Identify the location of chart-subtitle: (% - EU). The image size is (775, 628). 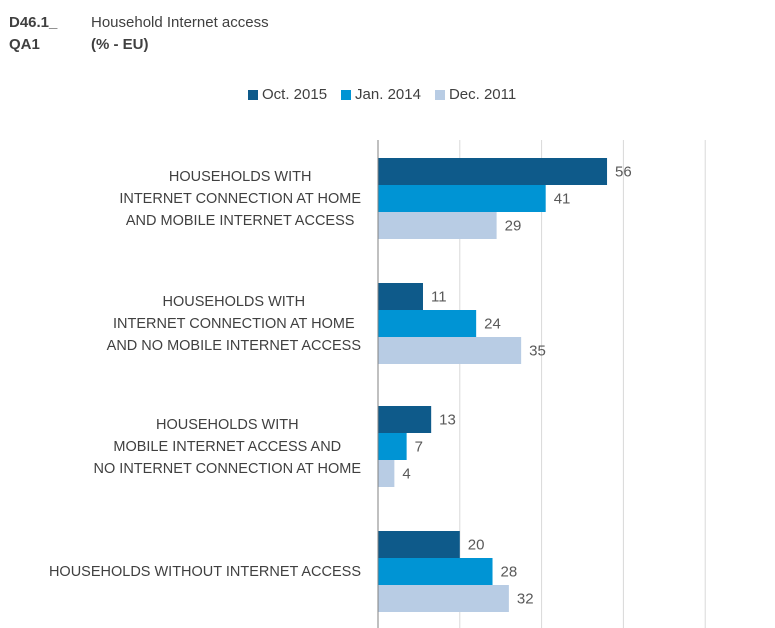
(120, 44).